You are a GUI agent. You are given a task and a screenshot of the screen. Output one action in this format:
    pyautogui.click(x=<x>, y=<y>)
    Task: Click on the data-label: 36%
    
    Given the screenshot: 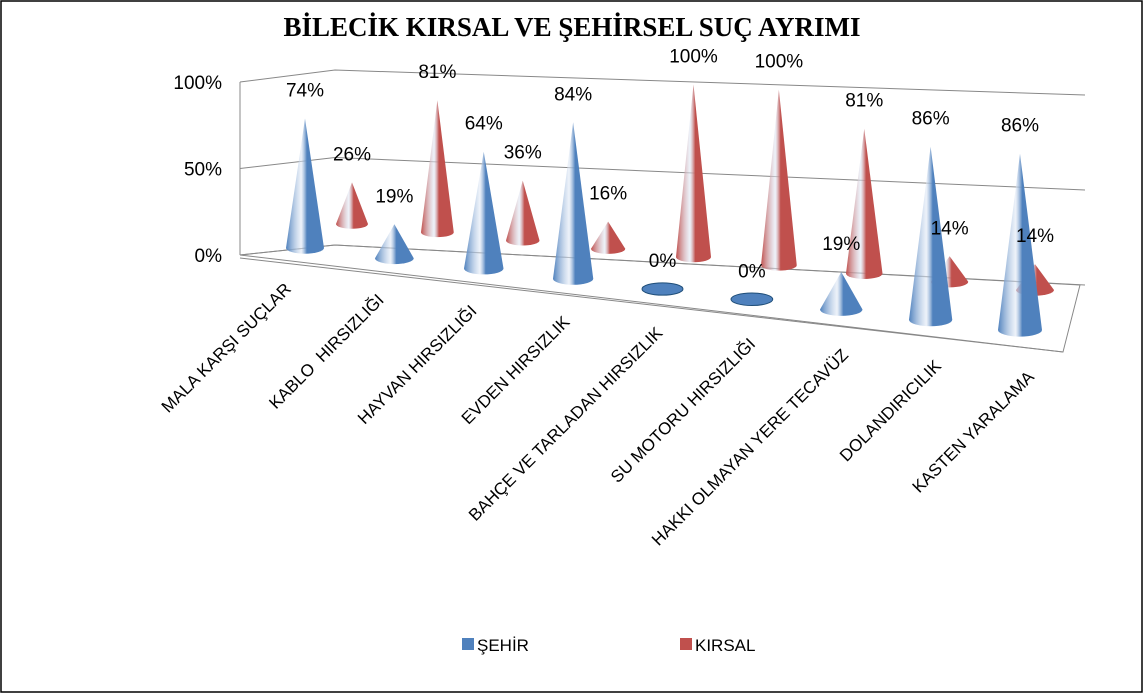 What is the action you would take?
    pyautogui.click(x=523, y=153)
    